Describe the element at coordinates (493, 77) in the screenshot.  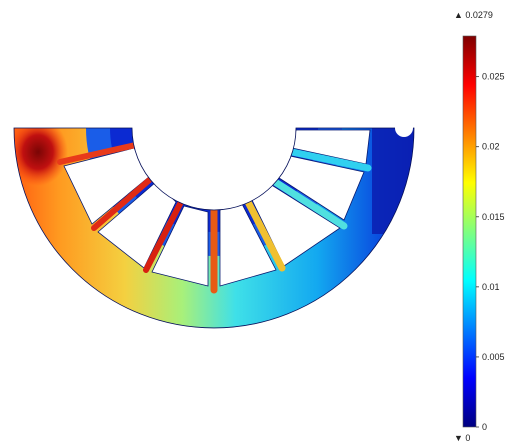
I see `colorbar-tick-label: 0.025` at that location.